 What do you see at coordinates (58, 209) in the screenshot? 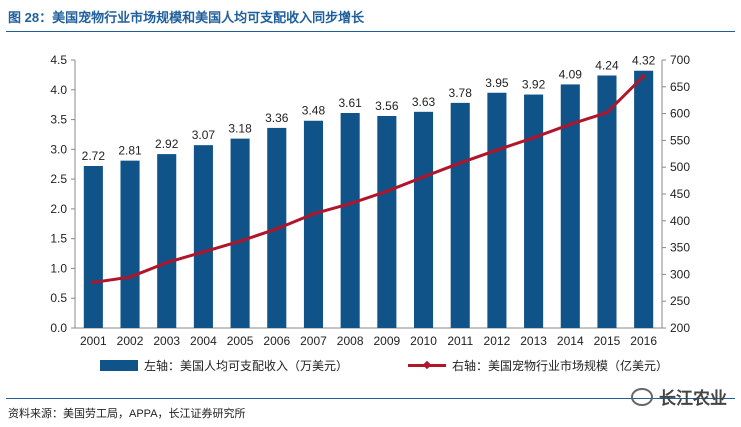
I see `left-tick-label: 2.0` at bounding box center [58, 209].